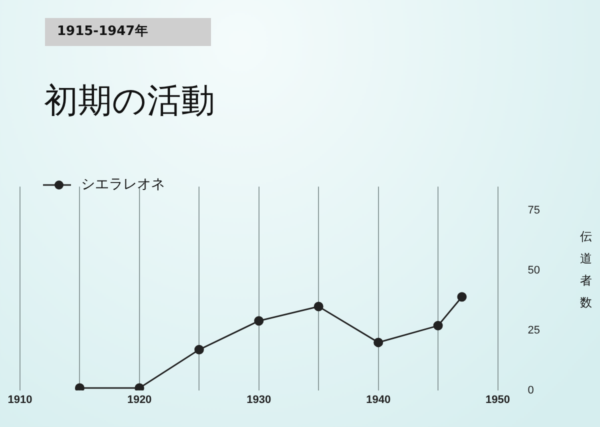  I want to click on x-tick-label: 1920, so click(139, 400).